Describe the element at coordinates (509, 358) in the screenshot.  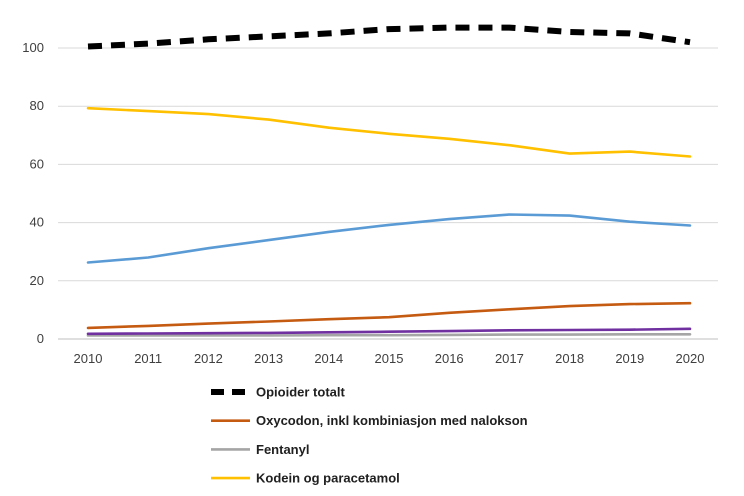
I see `x-tick-label: 2017` at that location.